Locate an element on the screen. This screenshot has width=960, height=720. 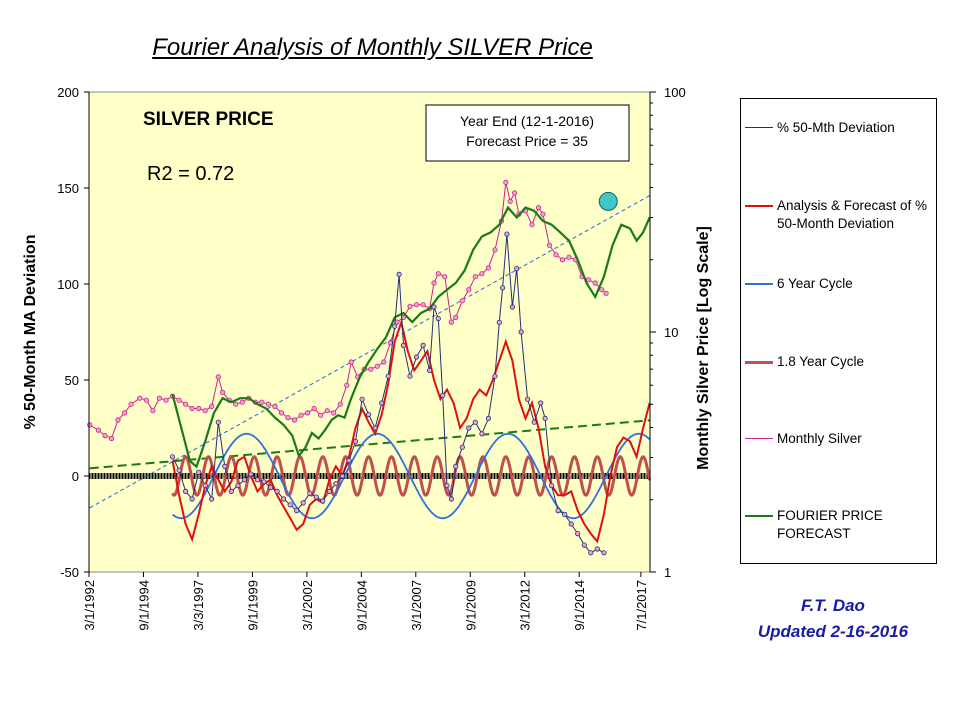
legend-label-50mth-deviation: % 50-Mth Deviation is located at coordinates (836, 127).